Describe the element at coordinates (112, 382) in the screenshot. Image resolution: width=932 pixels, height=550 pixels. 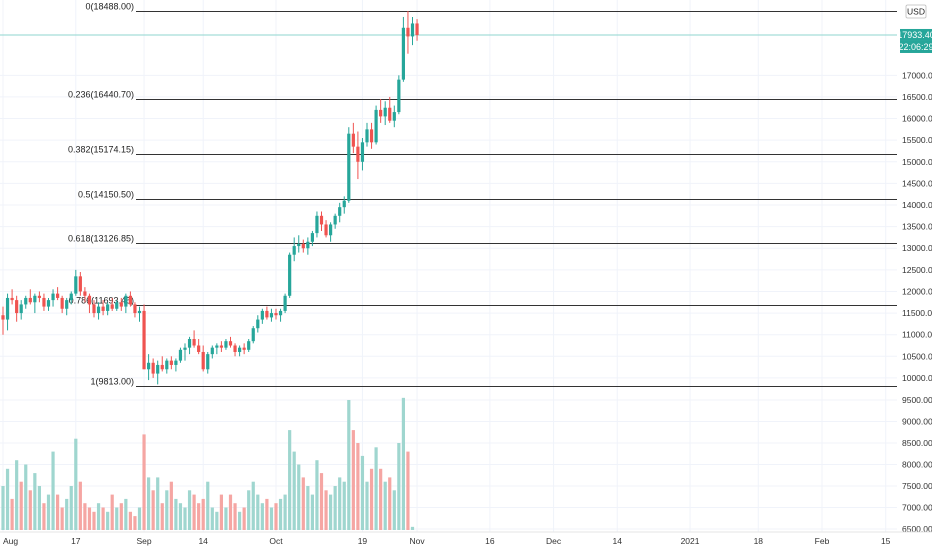
I see `fib-level-label: 1(9813.00)` at that location.